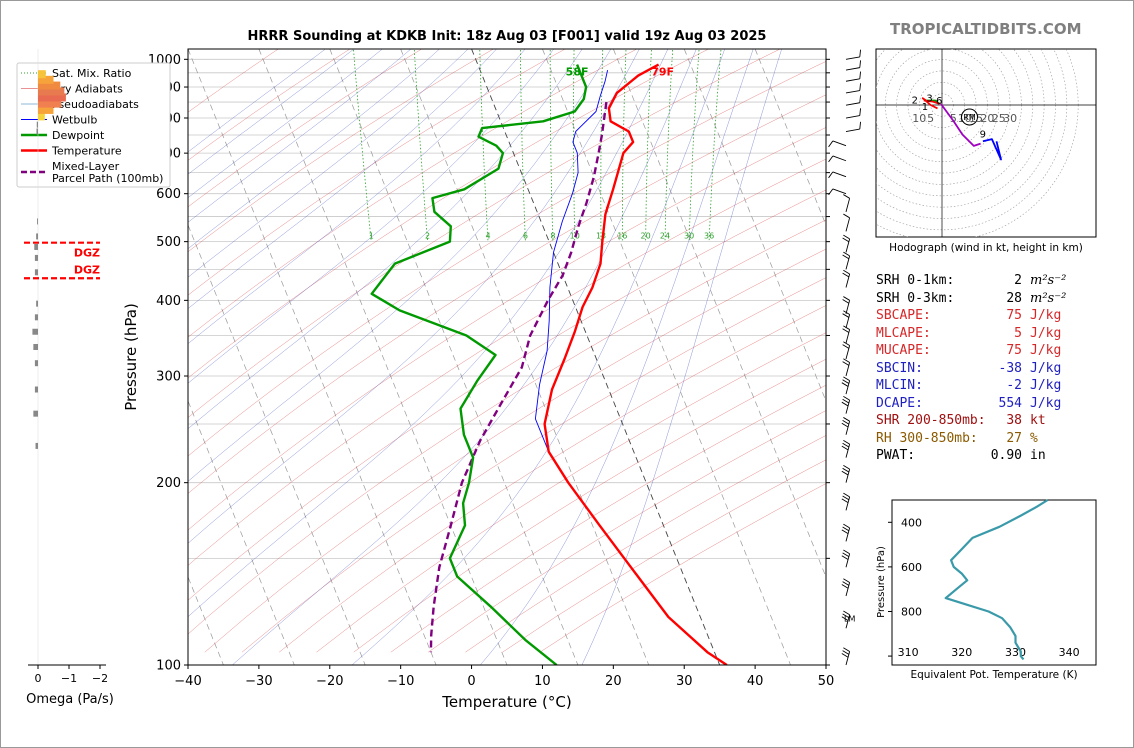 The image size is (1134, 748). Describe the element at coordinates (1038, 455) in the screenshot. I see `index-unit: in` at that location.